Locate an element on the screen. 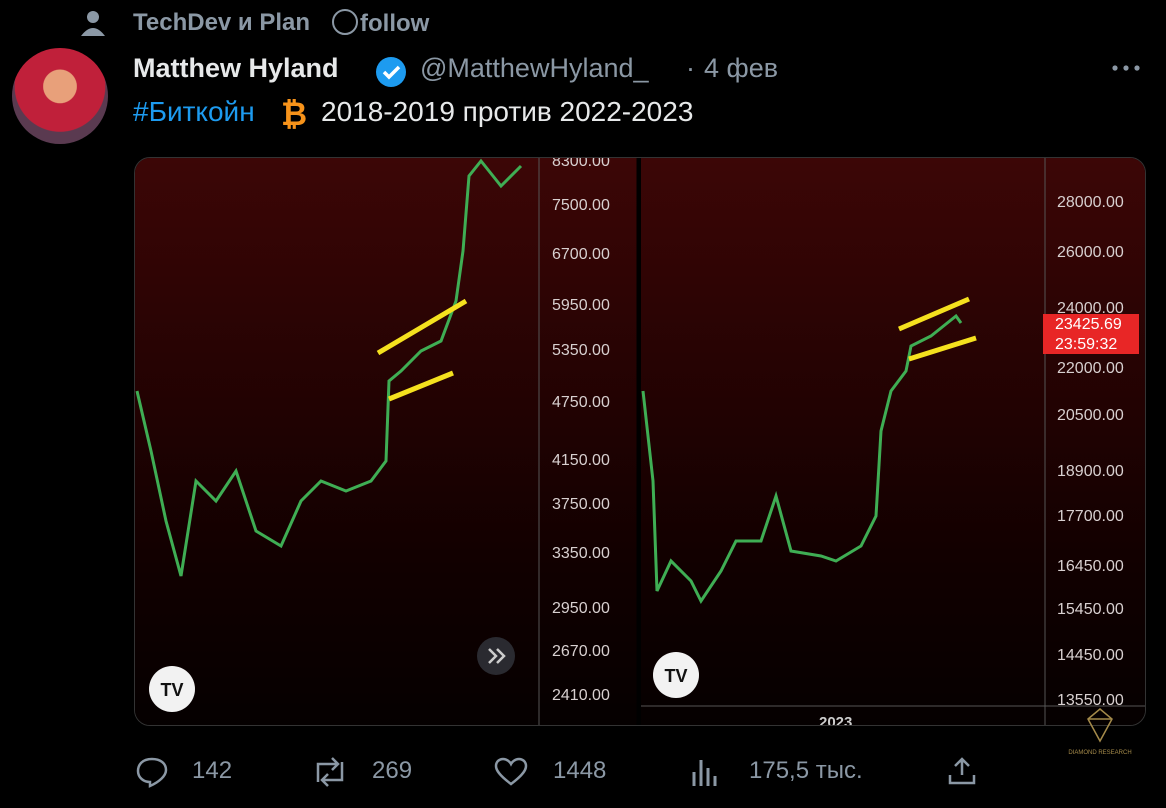  axis-label: 16450.00 is located at coordinates (1090, 566).